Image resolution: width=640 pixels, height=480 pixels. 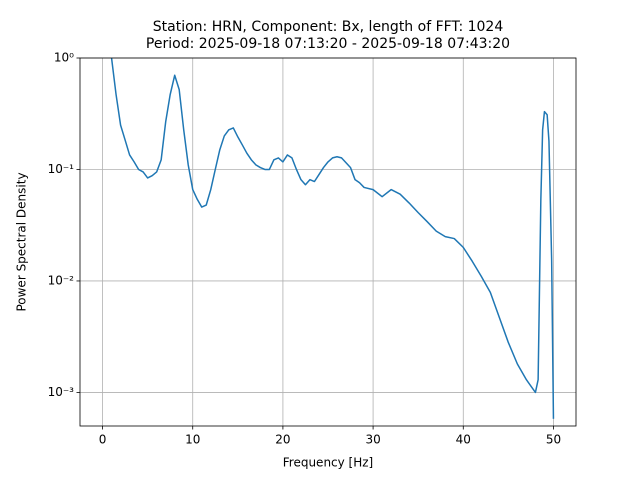 I want to click on x-tick-label: 30, so click(x=372, y=440).